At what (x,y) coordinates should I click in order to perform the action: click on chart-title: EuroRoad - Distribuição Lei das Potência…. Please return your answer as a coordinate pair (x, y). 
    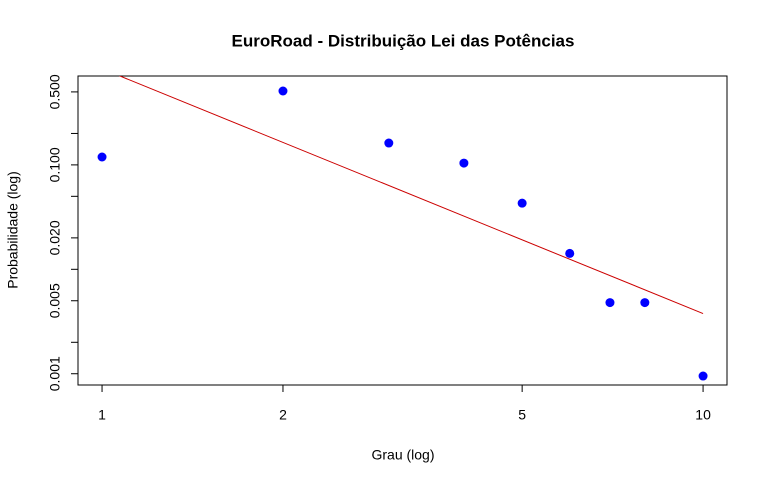
    Looking at the image, I should click on (403, 40).